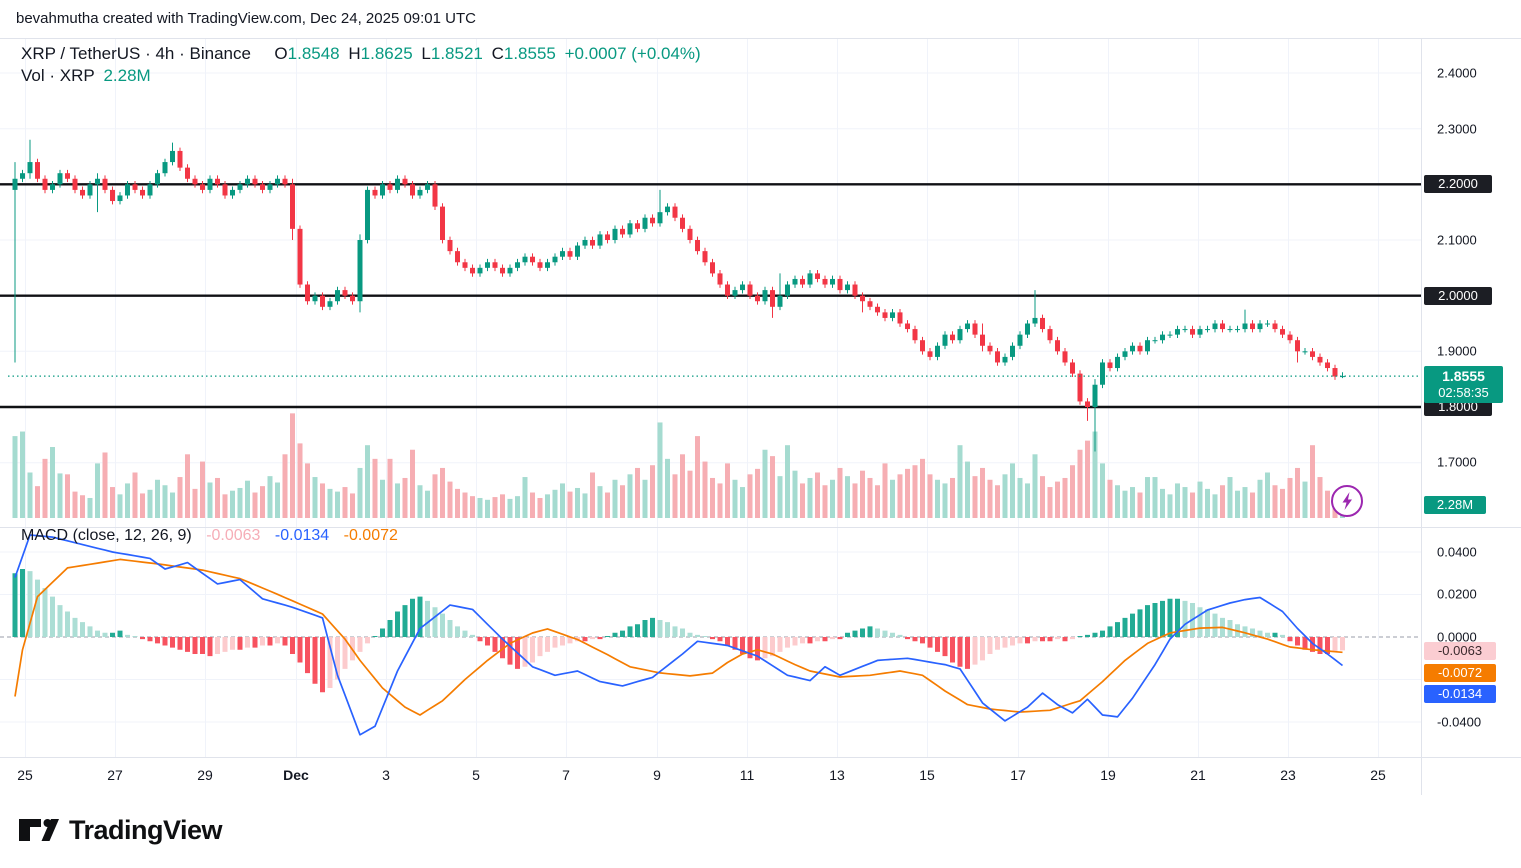 The height and width of the screenshot is (868, 1521). Describe the element at coordinates (678, 465) in the screenshot. I see `volume-series` at that location.